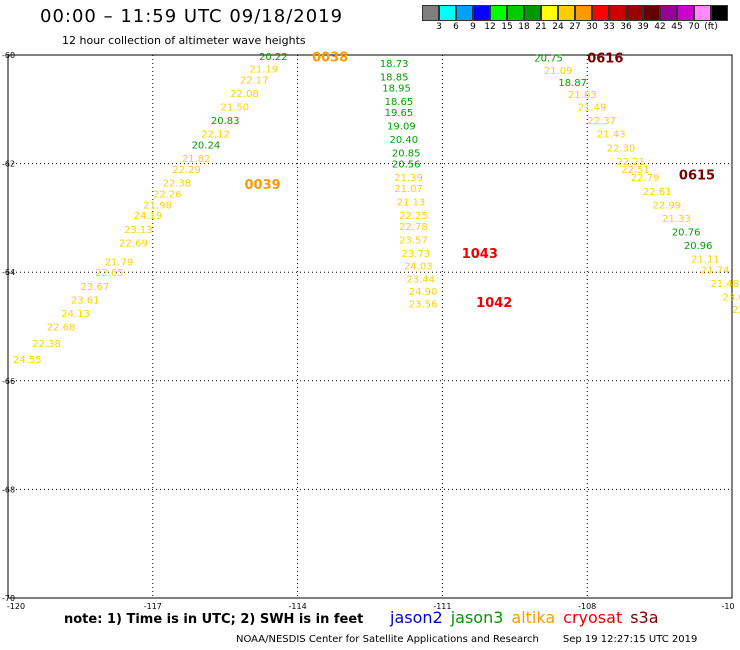 This screenshot has width=740, height=650. Describe the element at coordinates (416, 617) in the screenshot. I see `legend-item-jason2: jason2` at that location.